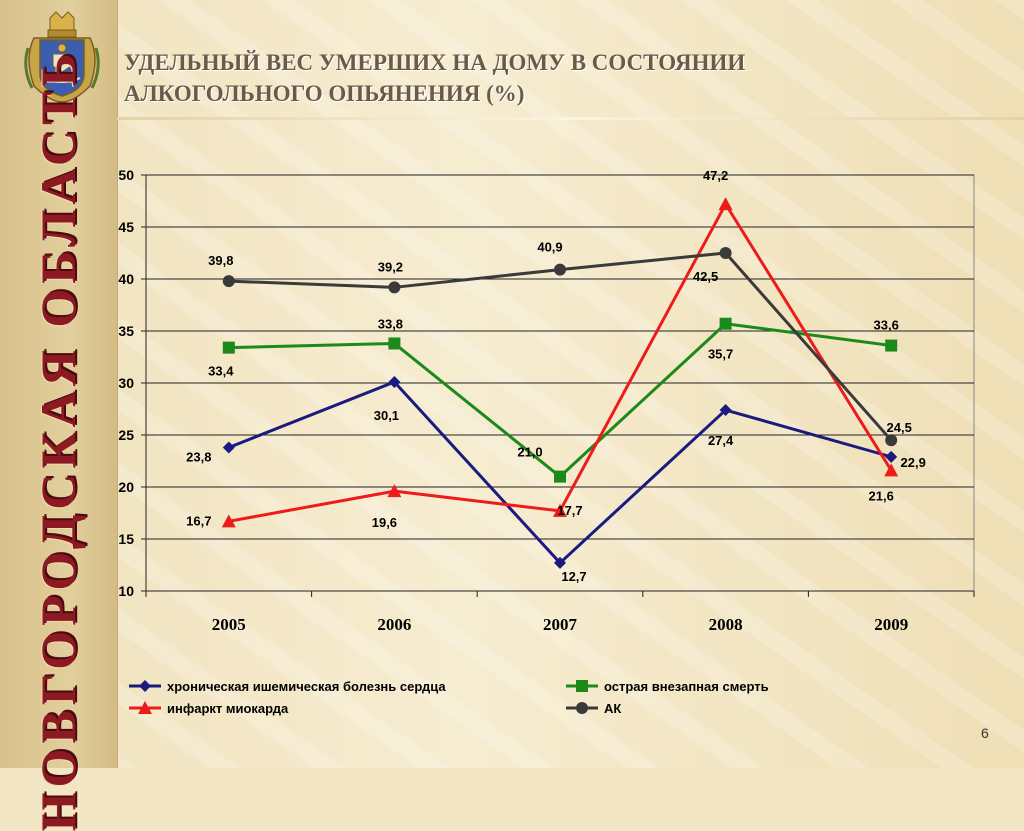 The width and height of the screenshot is (1024, 831). What do you see at coordinates (913, 462) in the screenshot?
I see `data-label: 22,9` at bounding box center [913, 462].